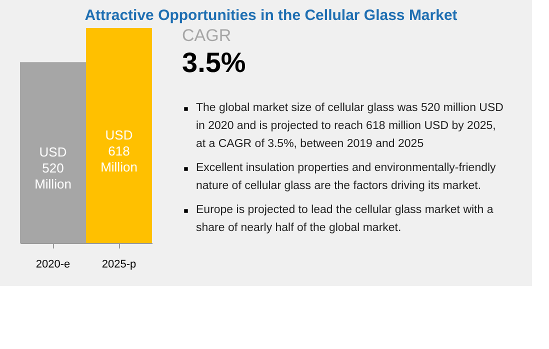 This screenshot has height=349, width=549. Describe the element at coordinates (119, 264) in the screenshot. I see `x-tick-label: 2025-p` at that location.